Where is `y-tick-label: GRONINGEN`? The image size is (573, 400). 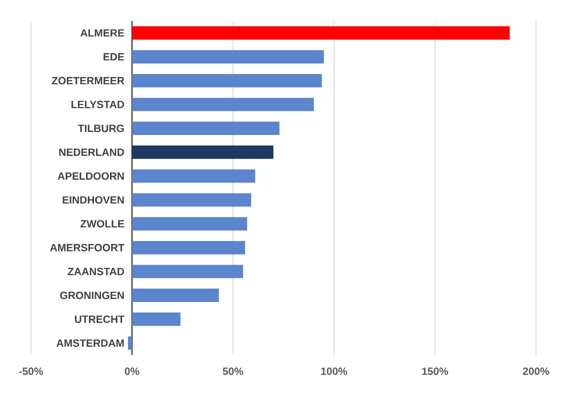
y-tick-label: GRONINGEN is located at coordinates (92, 296).